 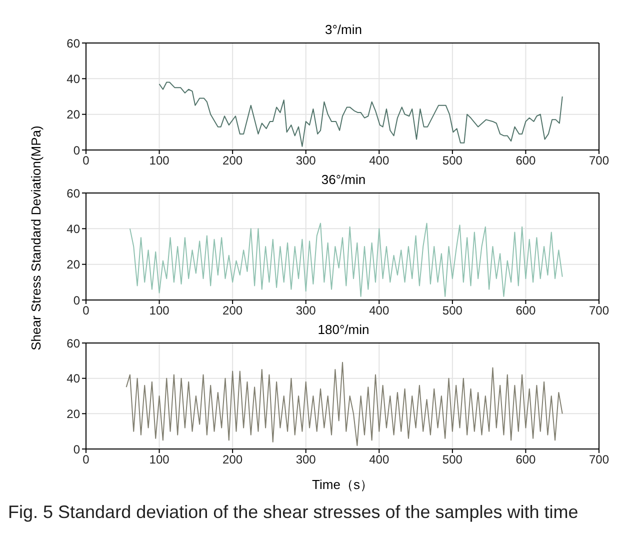 I want to click on chart-title: 36°/min, so click(x=343, y=179).